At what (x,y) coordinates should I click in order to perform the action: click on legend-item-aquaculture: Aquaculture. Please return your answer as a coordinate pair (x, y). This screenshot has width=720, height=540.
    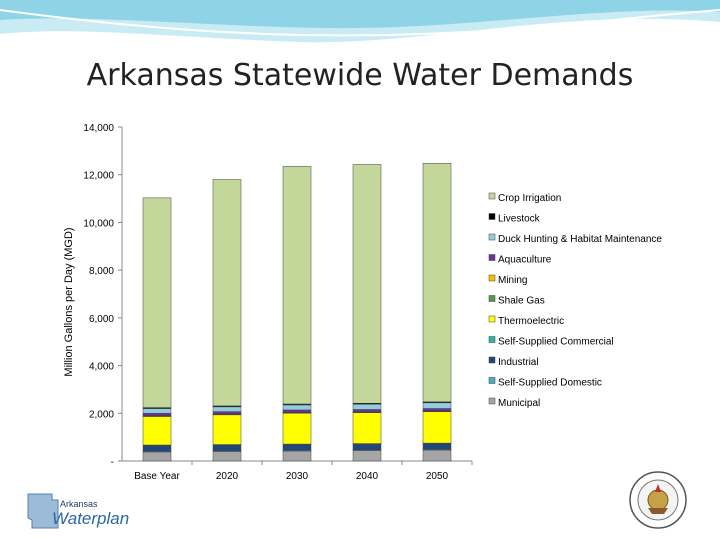
    Looking at the image, I should click on (520, 260).